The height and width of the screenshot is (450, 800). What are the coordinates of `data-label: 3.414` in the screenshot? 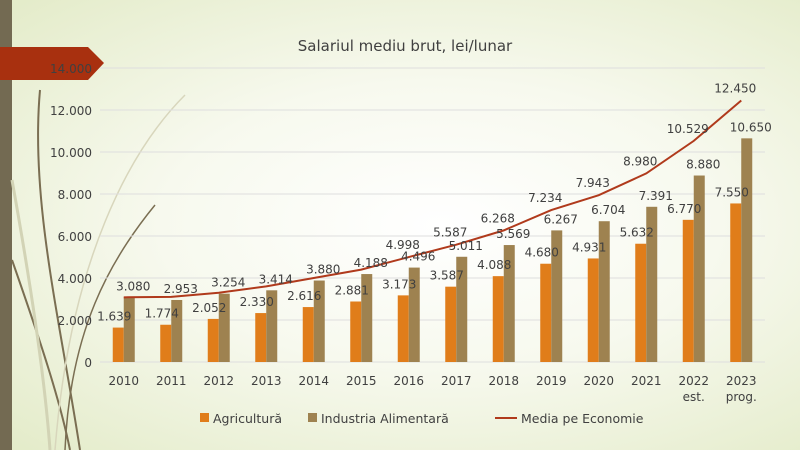 It's located at (276, 279).